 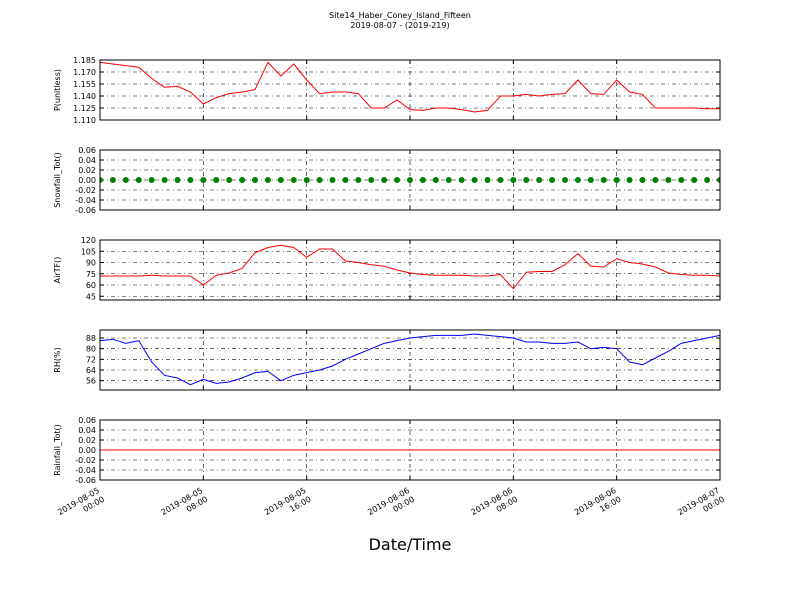 What do you see at coordinates (57, 180) in the screenshot?
I see `y-axis-label: Snowfall_Tot()` at bounding box center [57, 180].